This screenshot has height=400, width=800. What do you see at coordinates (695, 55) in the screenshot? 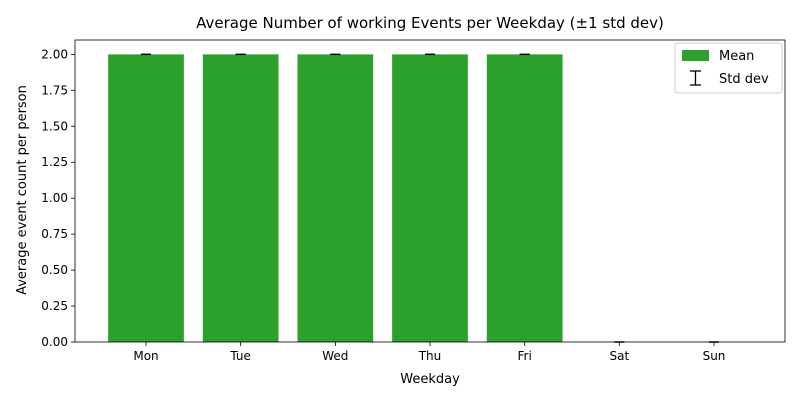
I see `legend-swatch-mean` at bounding box center [695, 55].